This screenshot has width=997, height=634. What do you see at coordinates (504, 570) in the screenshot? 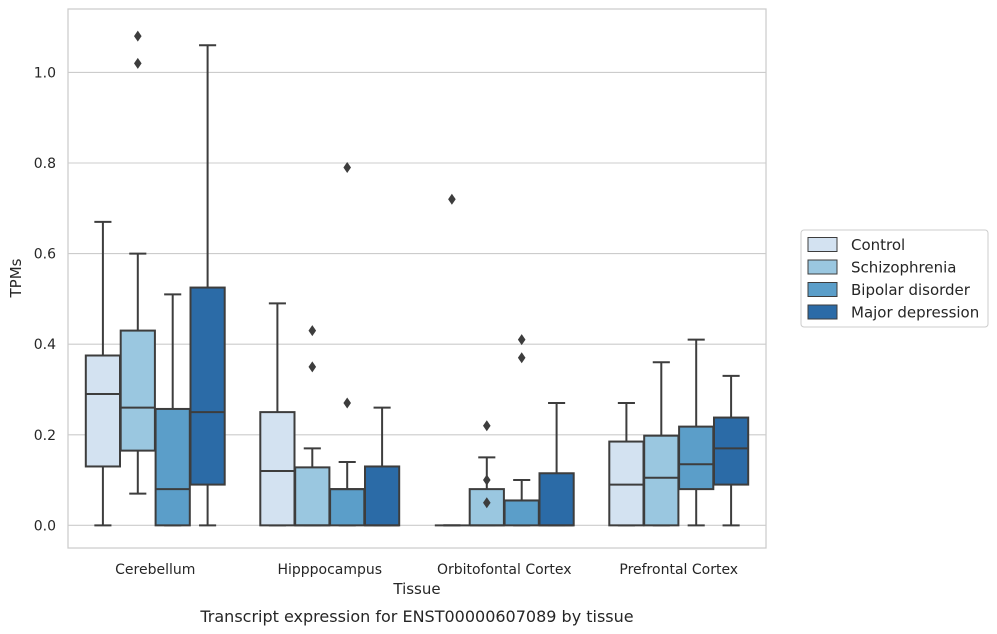
I see `x-tick-label: Orbitofontal Cortex` at bounding box center [504, 570].